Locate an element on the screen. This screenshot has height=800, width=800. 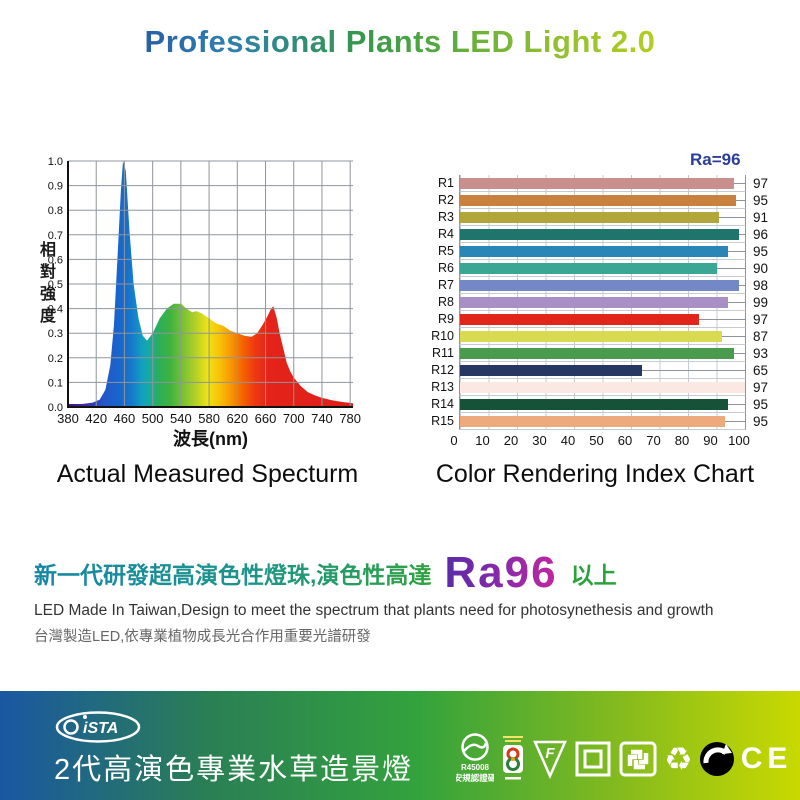
svg-text: 0.7 is located at coordinates (55, 236).